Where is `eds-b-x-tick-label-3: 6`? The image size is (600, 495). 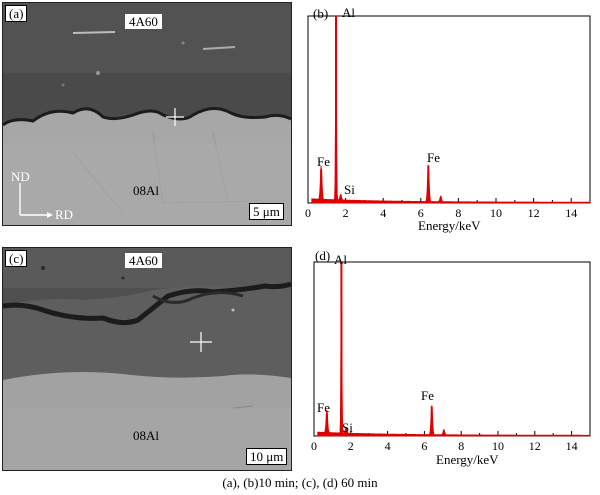
eds-b-x-tick-label-3: 6 is located at coordinates (421, 213).